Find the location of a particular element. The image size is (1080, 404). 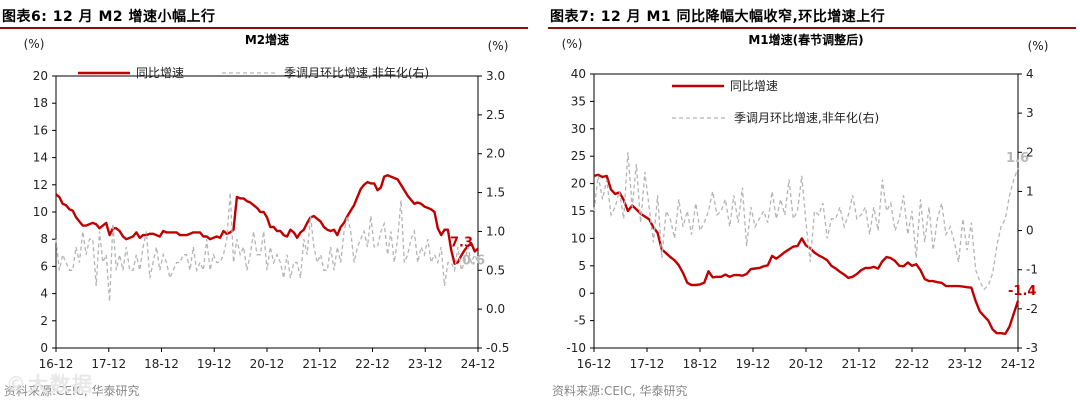

right-tick-label: 4 is located at coordinates (1030, 74).